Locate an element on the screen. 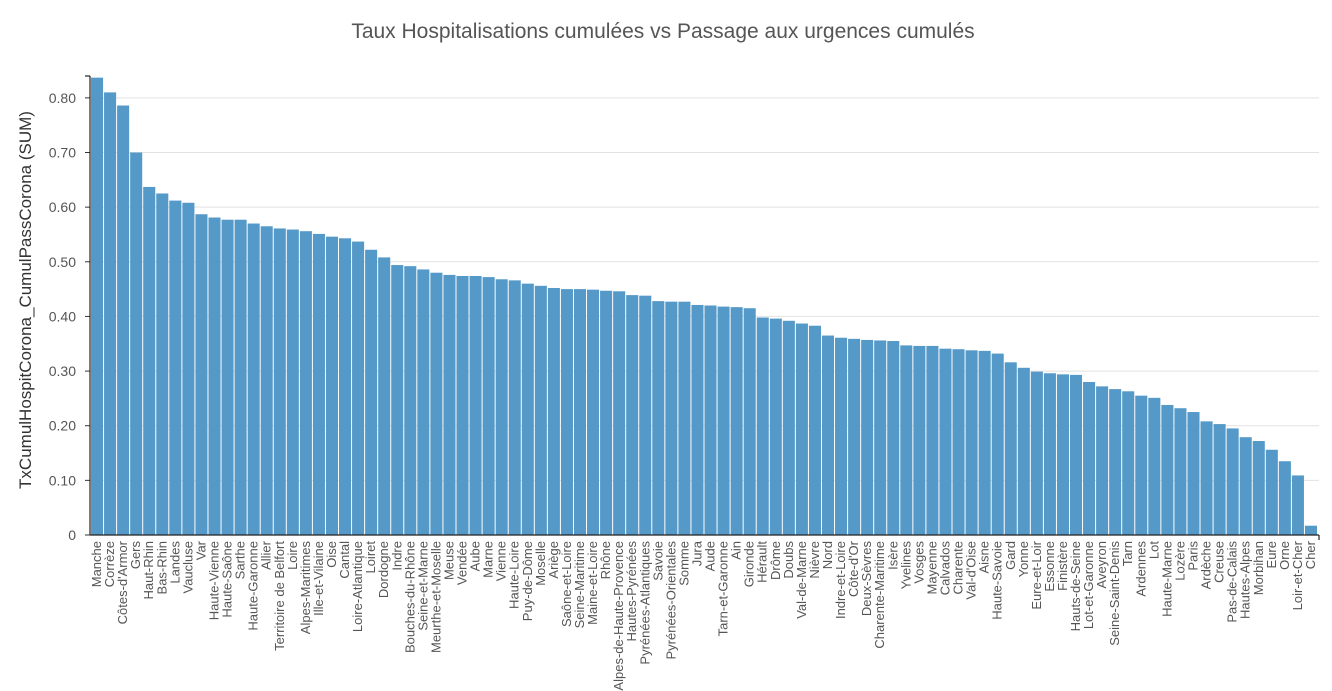  x-tick-label: Sarthe is located at coordinates (240, 560).